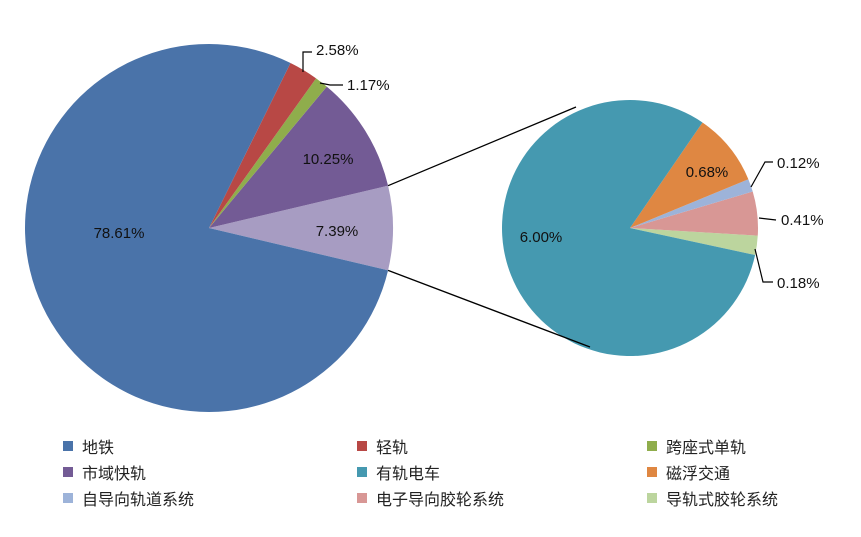 Image resolution: width=861 pixels, height=537 pixels. What do you see at coordinates (392, 447) in the screenshot?
I see `legend-label: 轻轨` at bounding box center [392, 447].